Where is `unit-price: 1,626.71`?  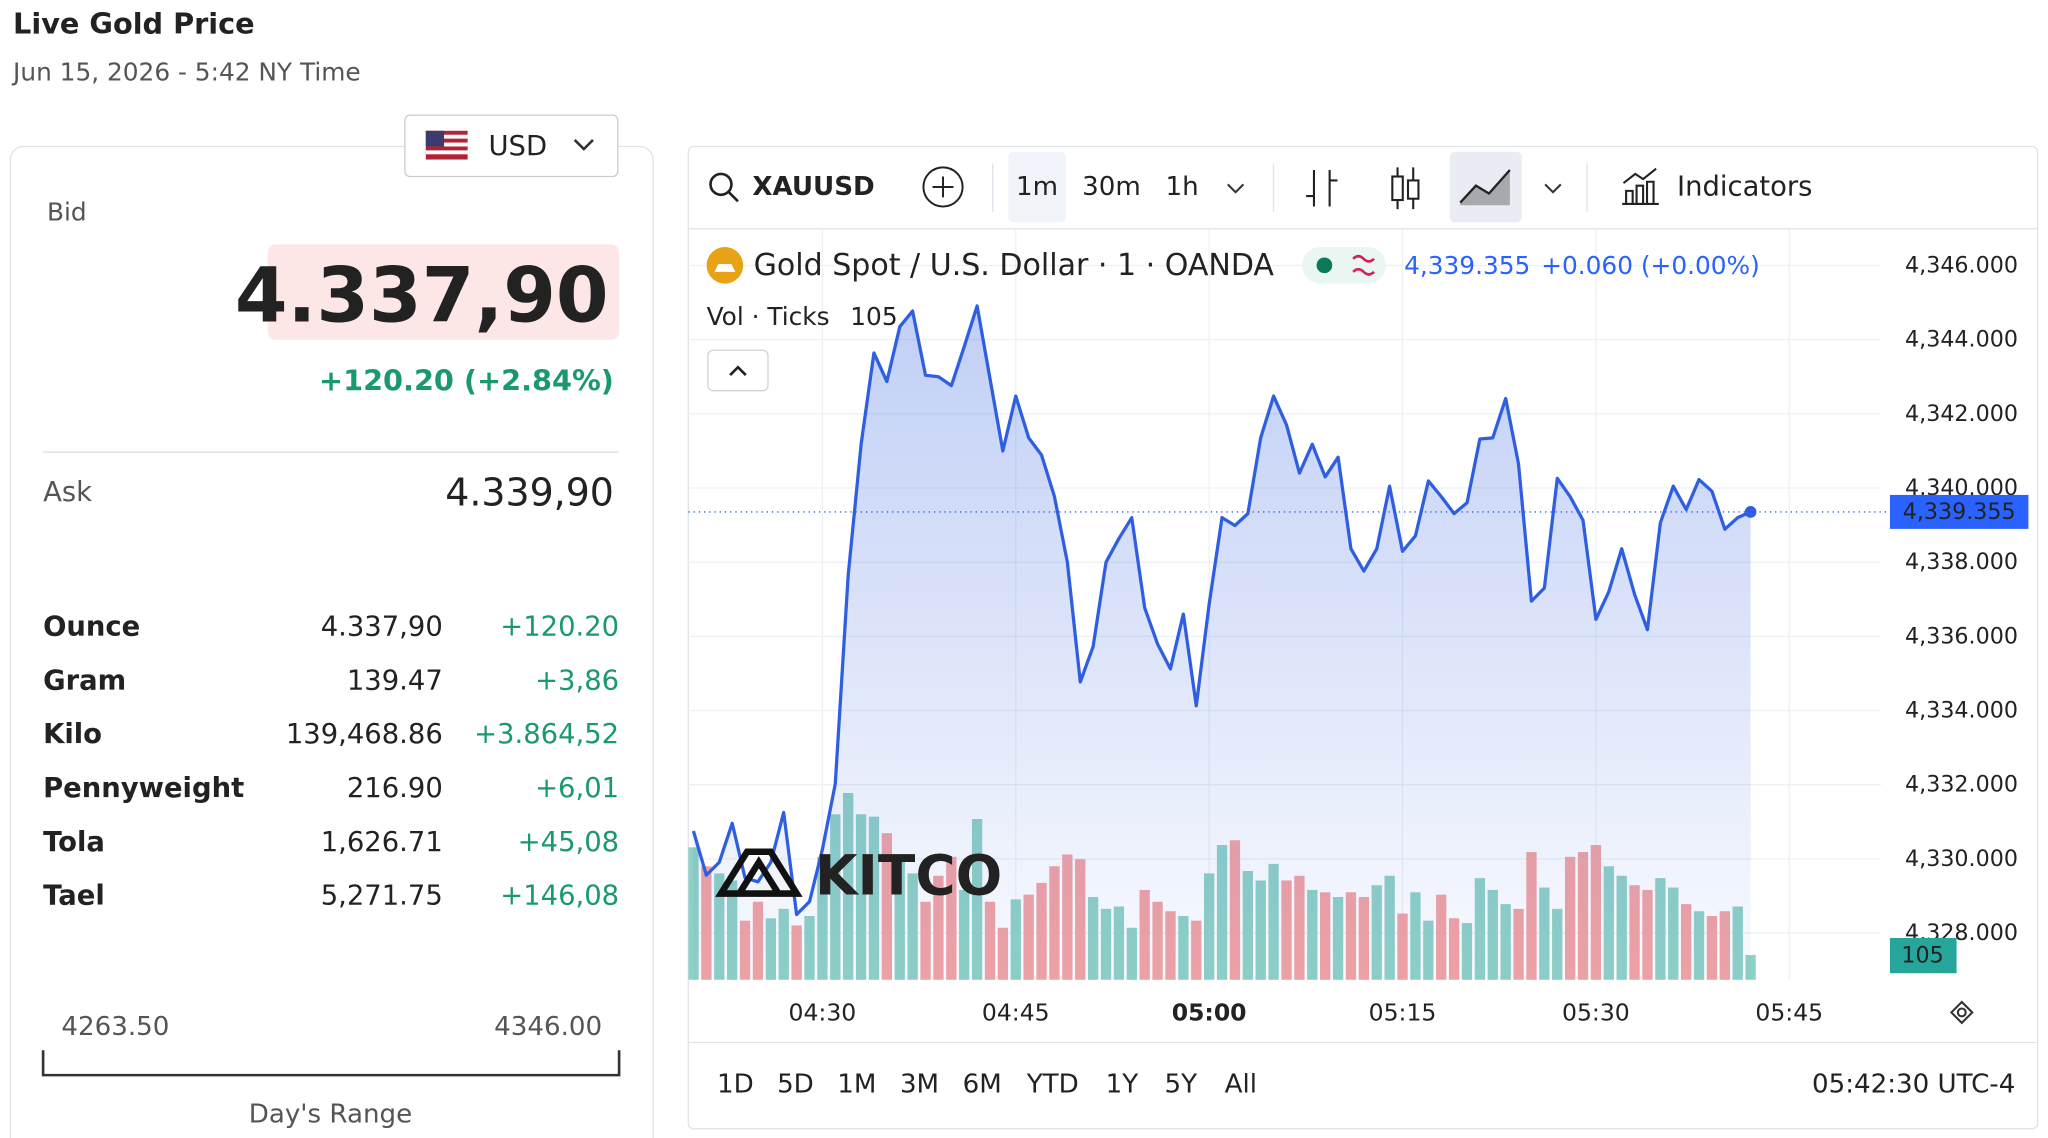 unit-price: 1,626.71 is located at coordinates (382, 842).